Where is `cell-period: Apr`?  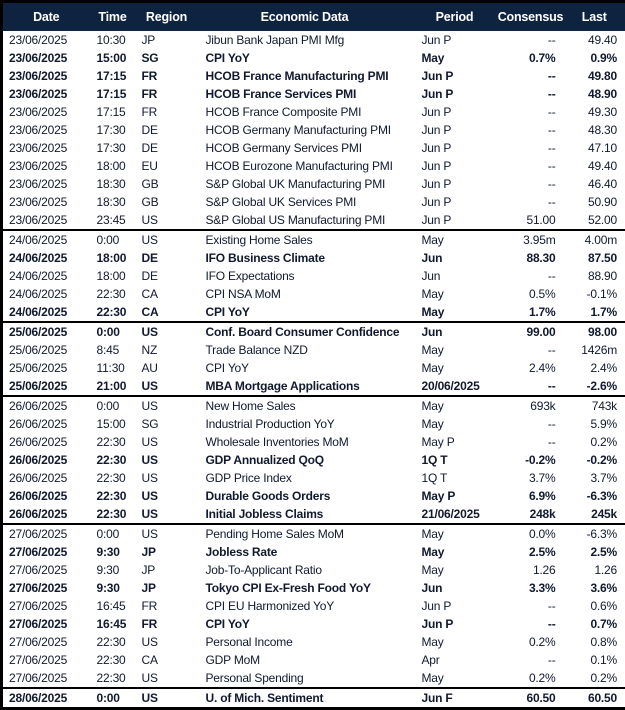 cell-period: Apr is located at coordinates (455, 660).